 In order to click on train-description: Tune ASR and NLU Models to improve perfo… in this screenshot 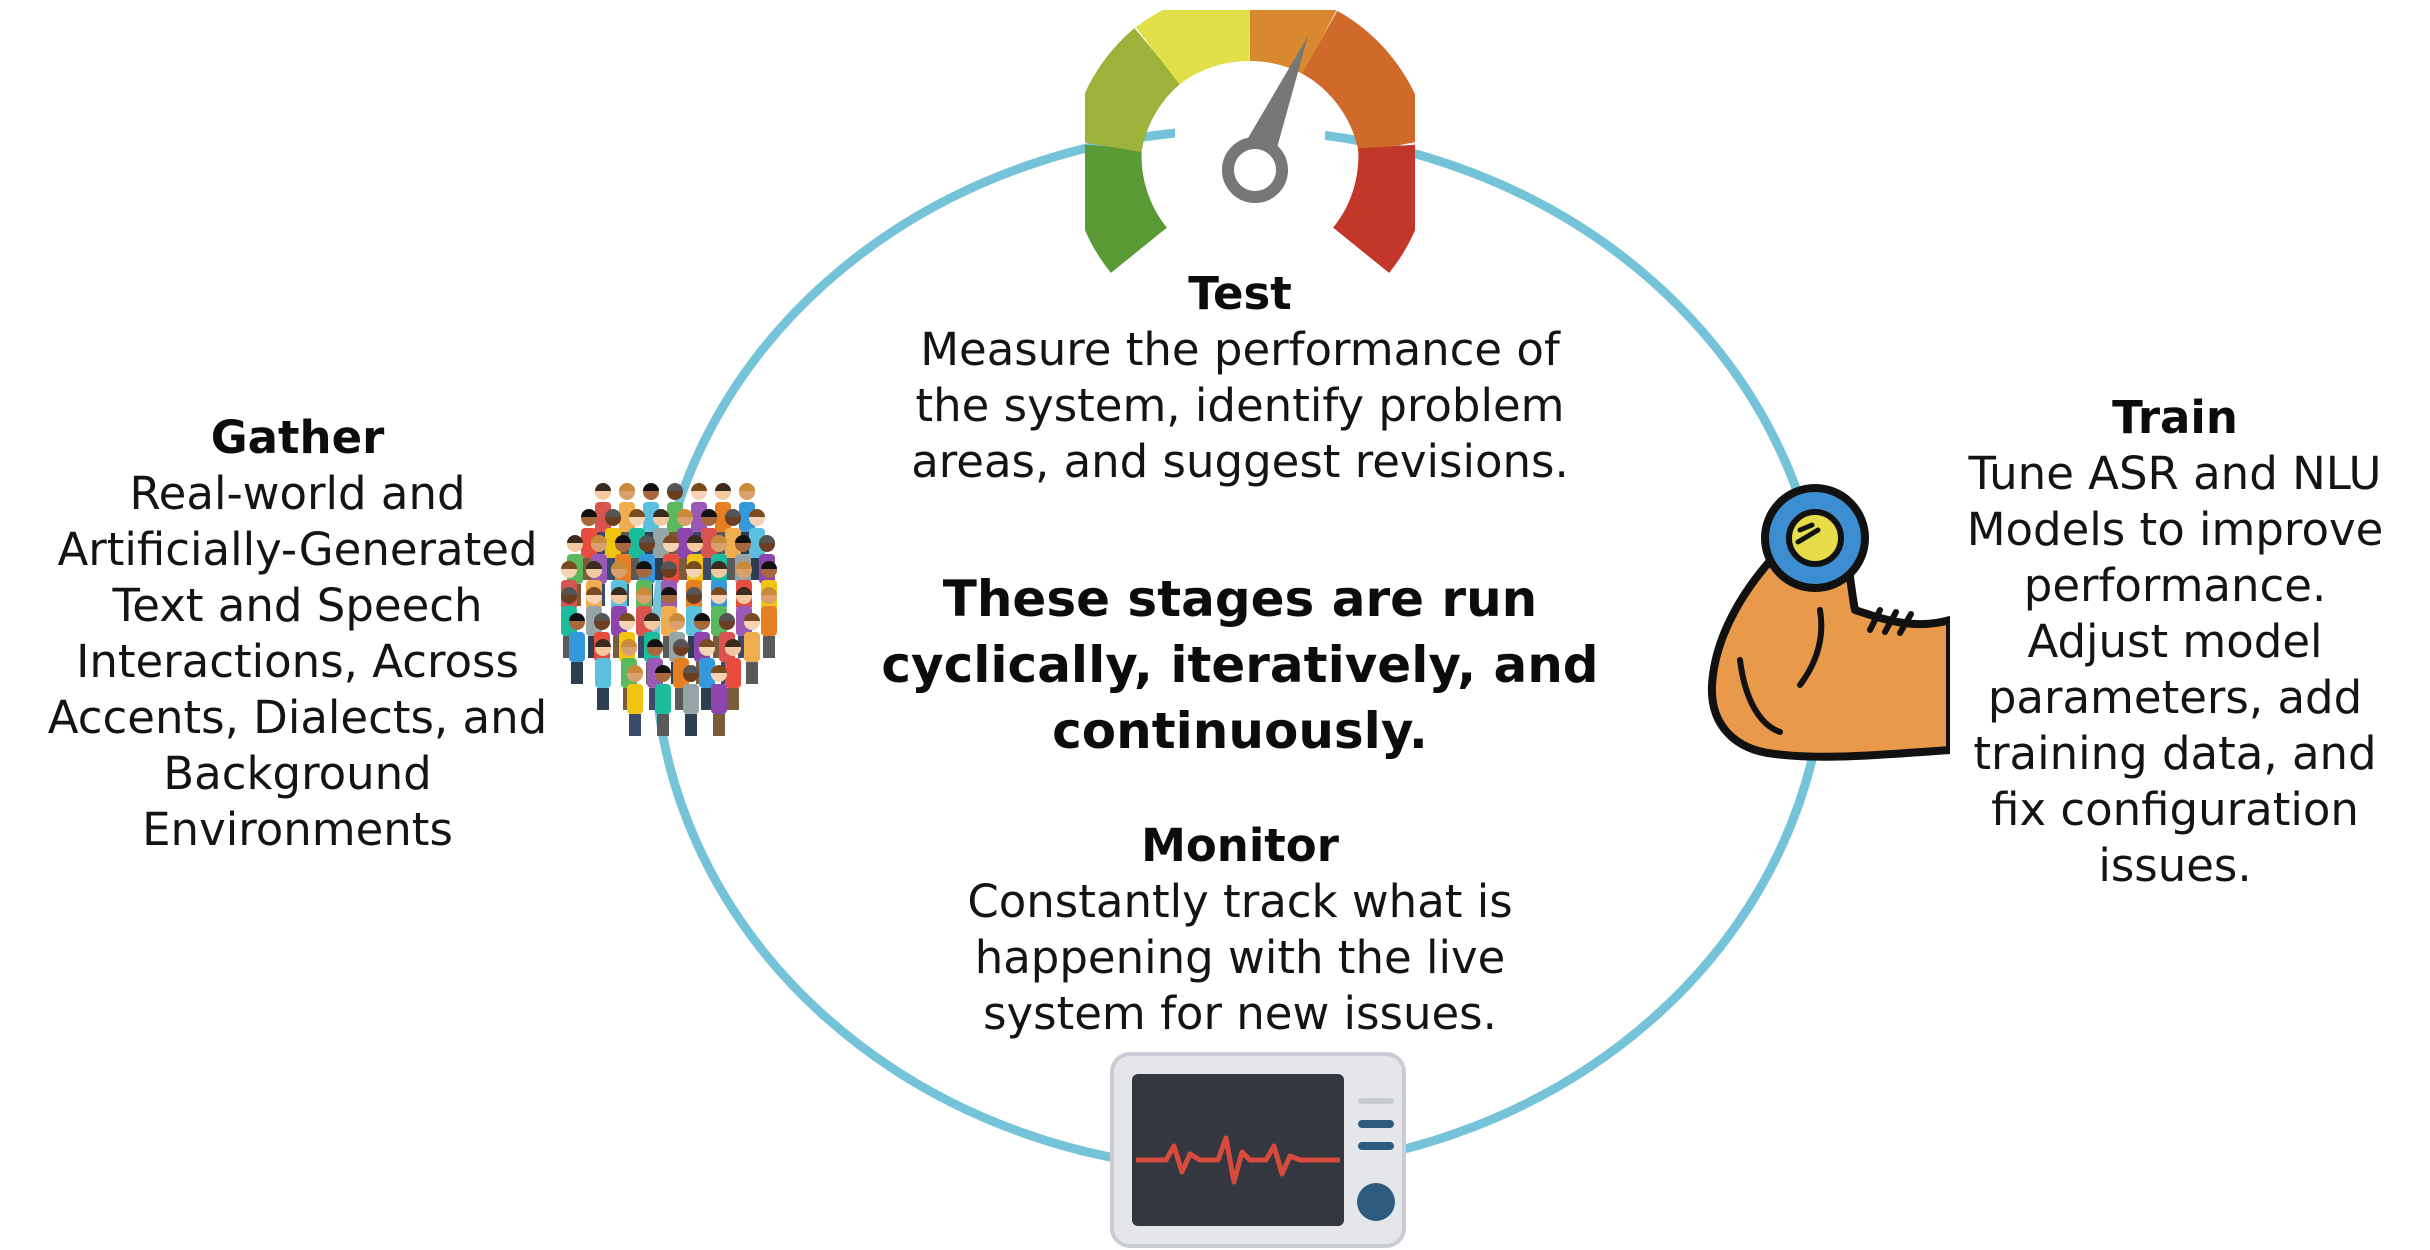, I will do `click(2175, 669)`.